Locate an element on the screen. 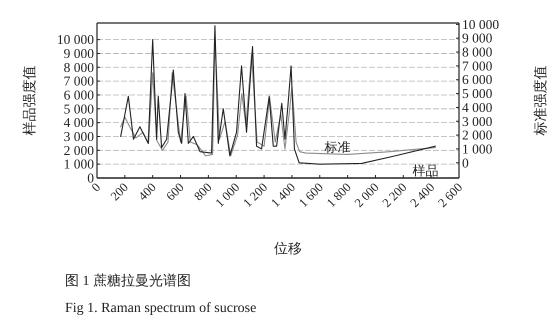  y-tick-label: 2 000 is located at coordinates (79, 150).